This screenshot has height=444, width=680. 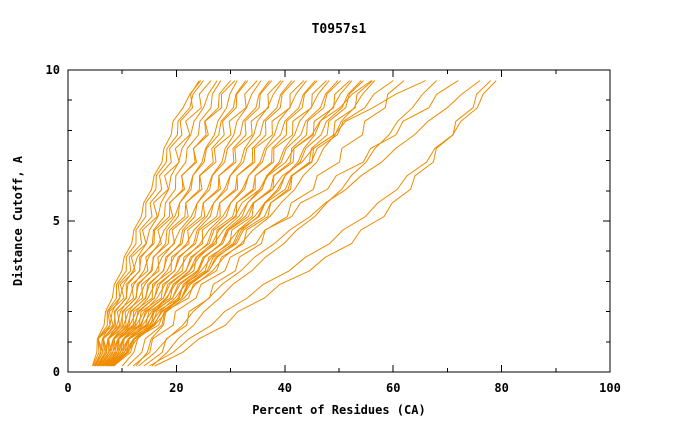 What do you see at coordinates (53, 70) in the screenshot?
I see `y-tick-label: 10` at bounding box center [53, 70].